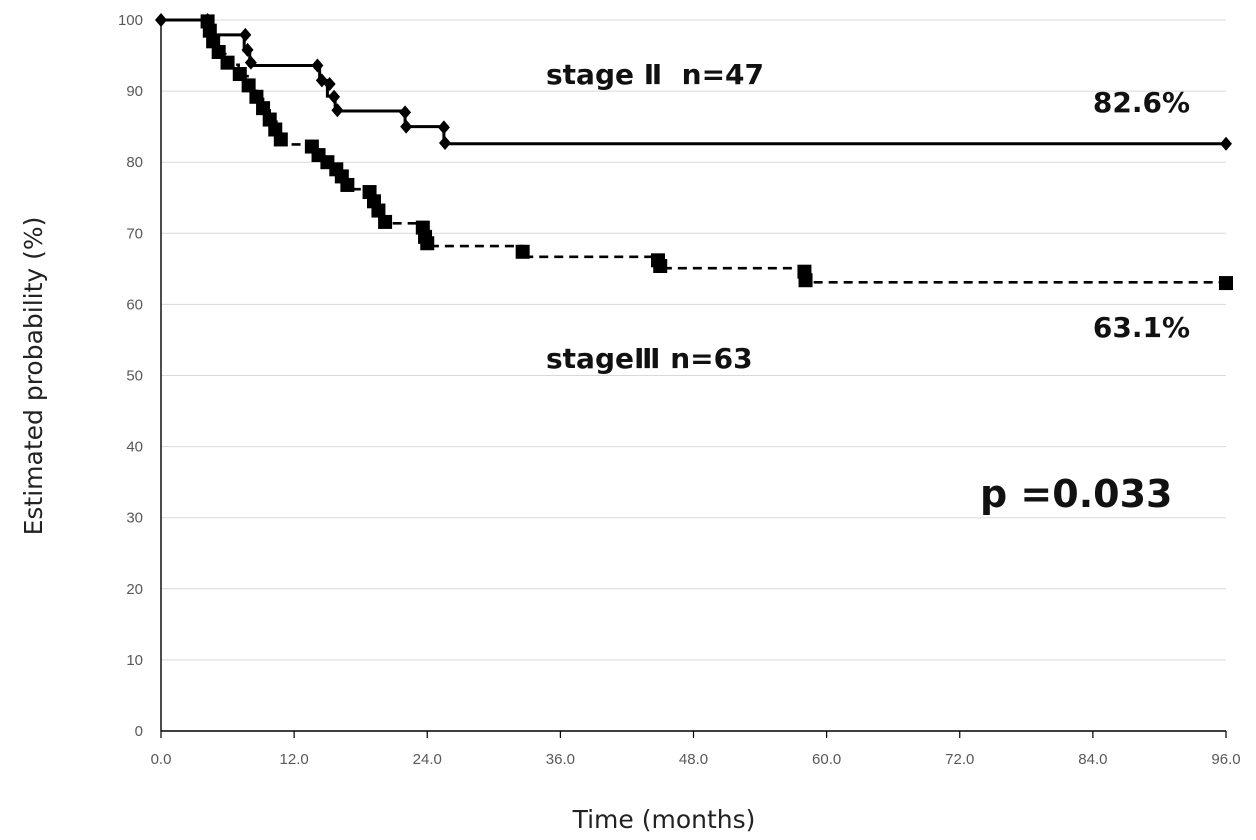  What do you see at coordinates (1141, 102) in the screenshot?
I see `stage-ii-final-label: 82.6%` at bounding box center [1141, 102].